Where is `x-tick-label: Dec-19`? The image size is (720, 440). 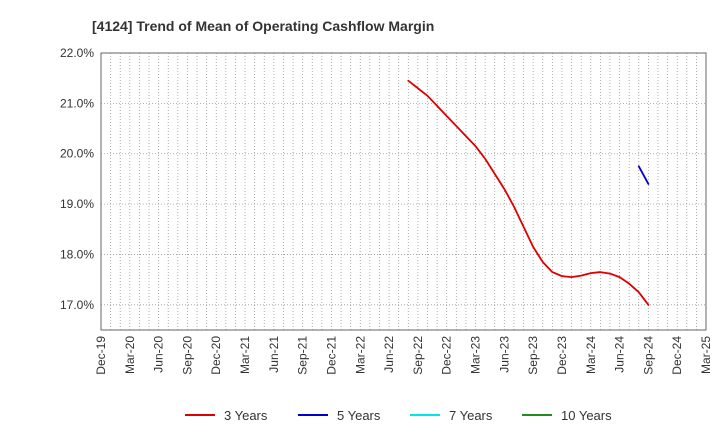 x-tick-label: Dec-19 is located at coordinates (101, 355).